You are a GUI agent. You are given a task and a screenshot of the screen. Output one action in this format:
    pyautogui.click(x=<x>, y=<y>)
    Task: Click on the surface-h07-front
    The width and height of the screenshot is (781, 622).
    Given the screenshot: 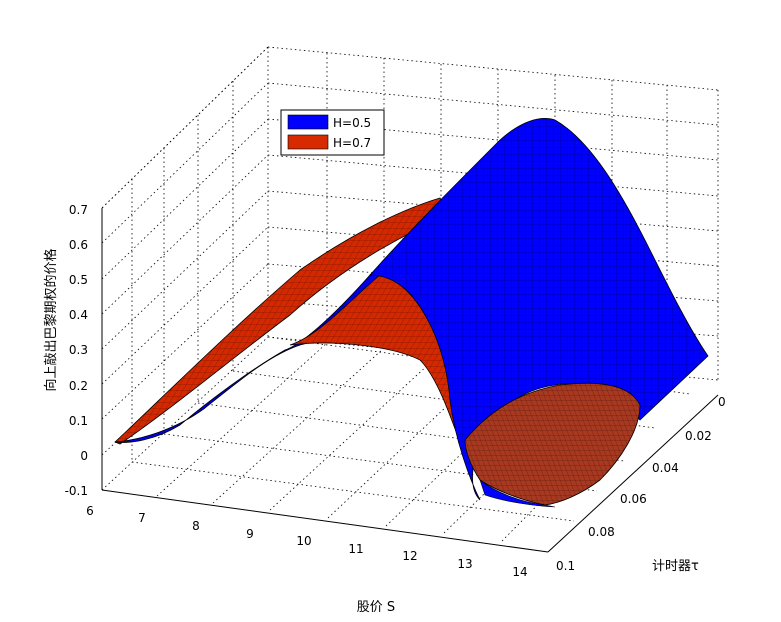 What is the action you would take?
    pyautogui.click(x=552, y=445)
    